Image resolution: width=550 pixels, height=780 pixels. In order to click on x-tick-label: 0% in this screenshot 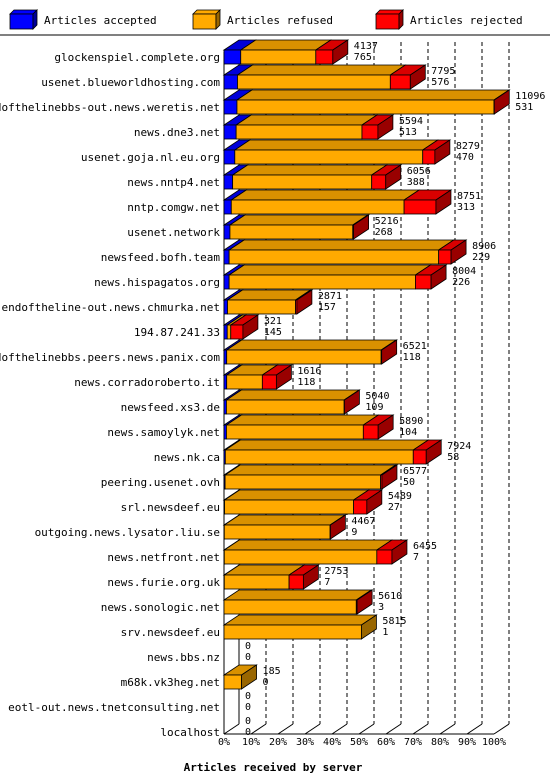, I will do `click(224, 742)`.